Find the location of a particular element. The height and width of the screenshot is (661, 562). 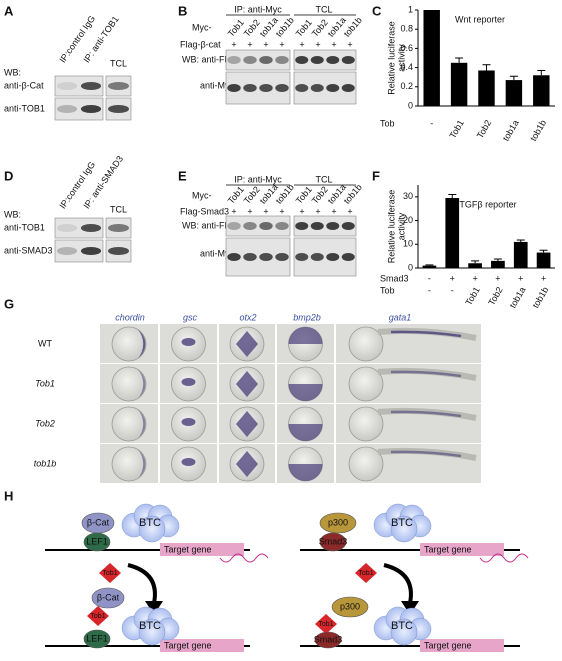

group-label: IP: anti-Myc is located at coordinates (258, 179).